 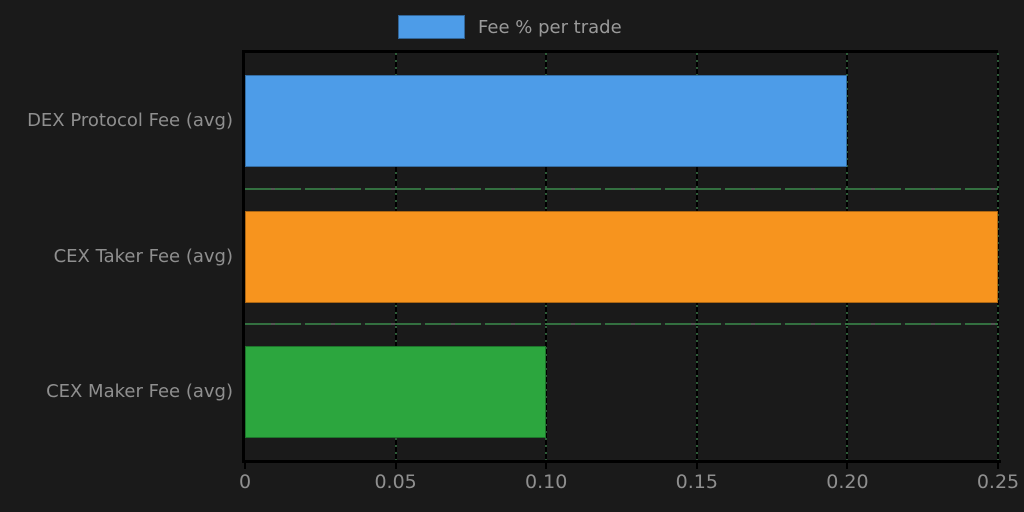 What do you see at coordinates (546, 482) in the screenshot?
I see `x-tick-label: 0.10` at bounding box center [546, 482].